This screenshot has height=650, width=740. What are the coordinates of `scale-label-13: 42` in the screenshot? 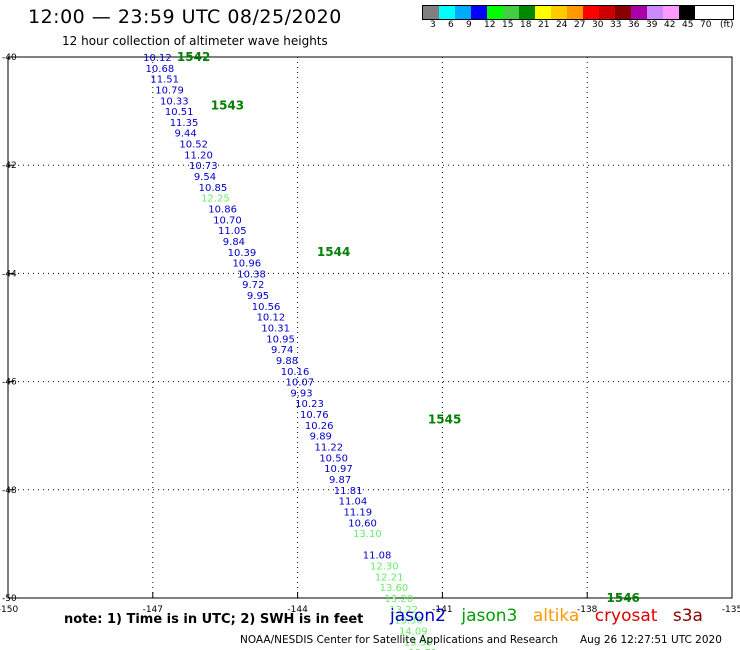 It's located at (670, 25).